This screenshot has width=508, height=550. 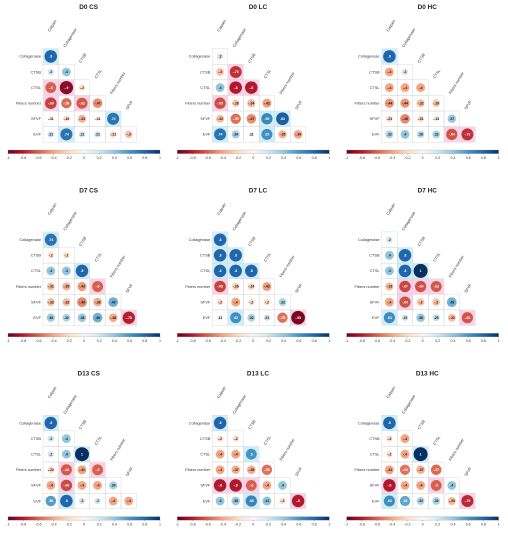 I want to click on panel-title: D13 HC, so click(x=427, y=374).